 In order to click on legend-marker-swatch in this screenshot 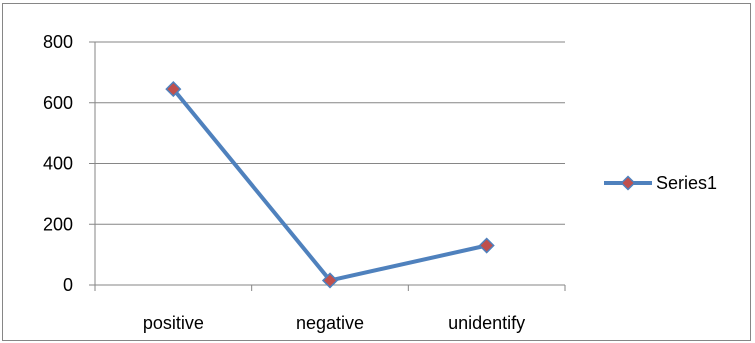, I will do `click(628, 183)`.